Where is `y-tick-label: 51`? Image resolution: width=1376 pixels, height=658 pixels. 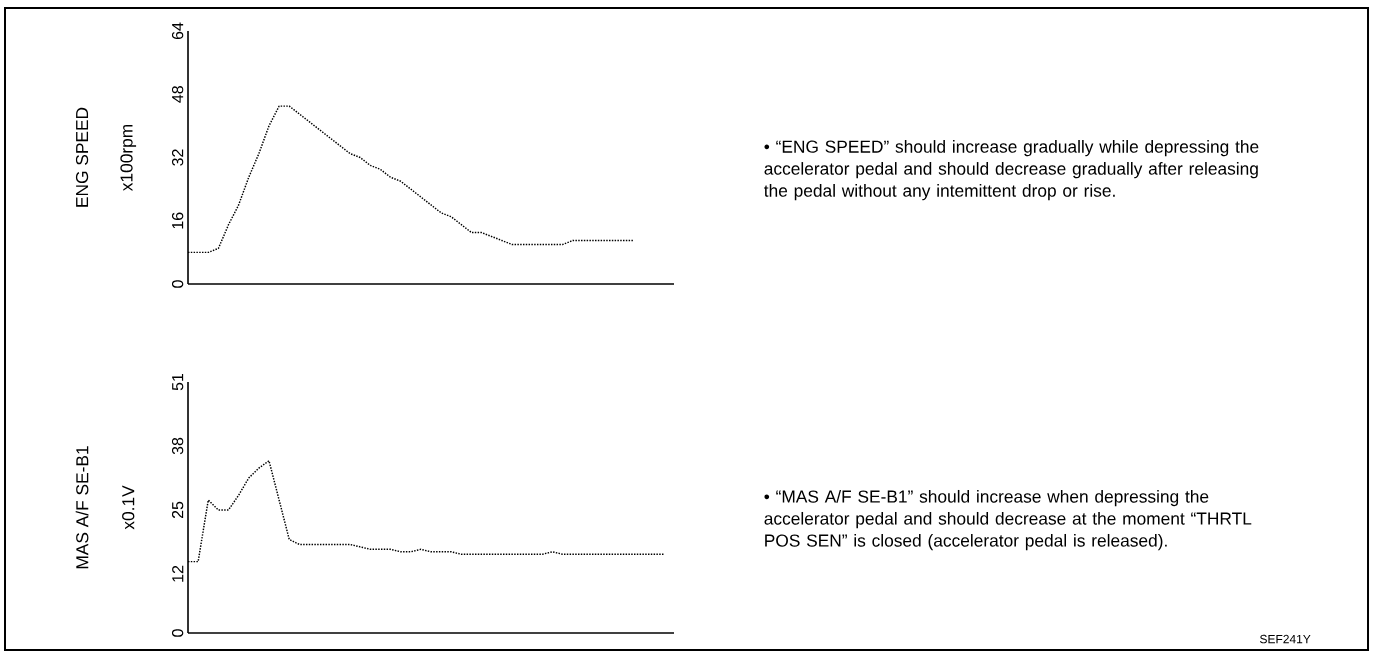 y-tick-label: 51 is located at coordinates (178, 382).